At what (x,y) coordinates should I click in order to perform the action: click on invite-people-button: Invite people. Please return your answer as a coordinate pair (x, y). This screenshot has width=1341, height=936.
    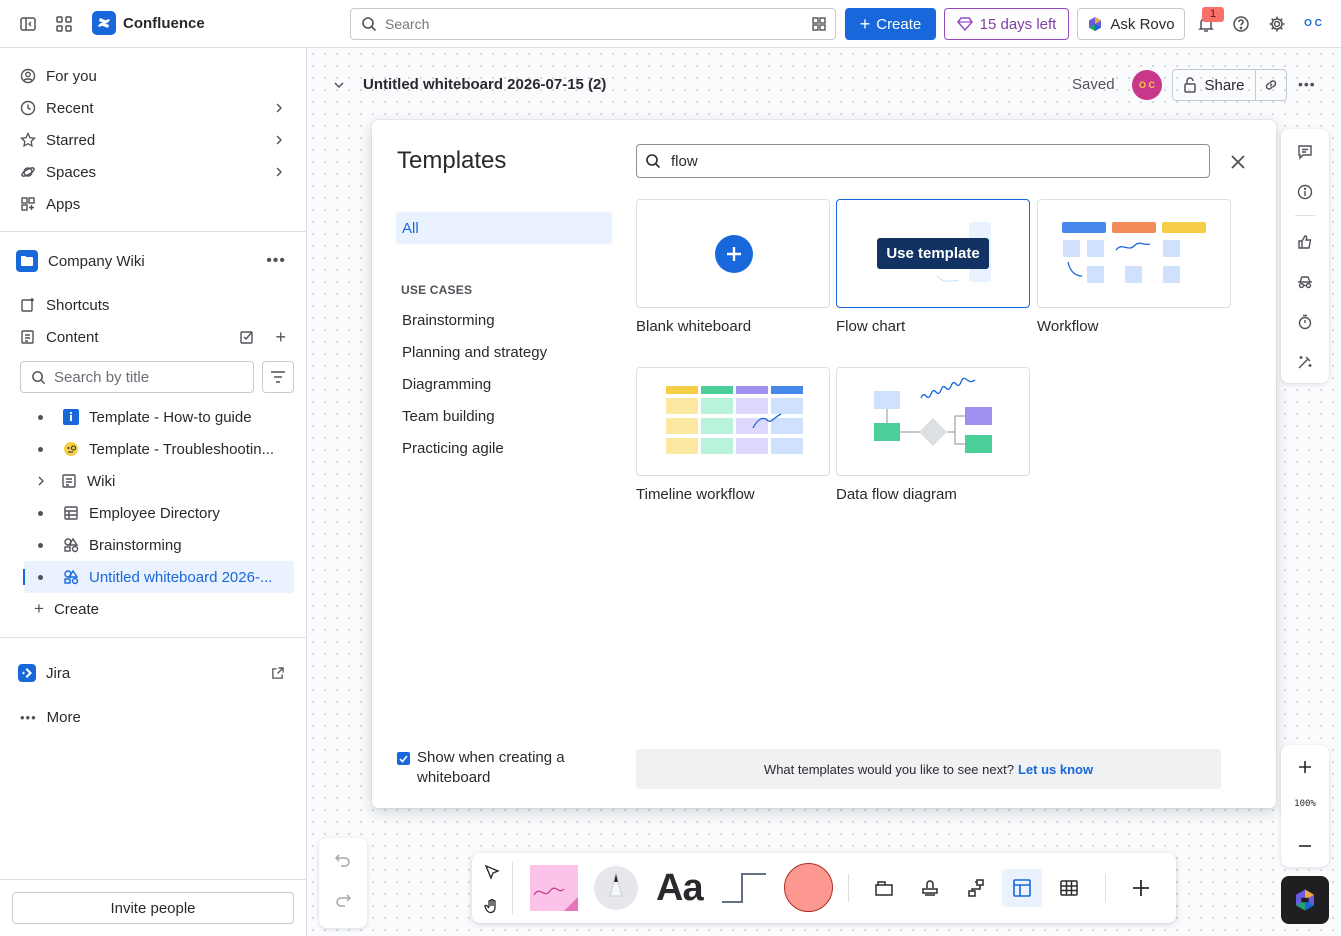
    Looking at the image, I should click on (153, 908).